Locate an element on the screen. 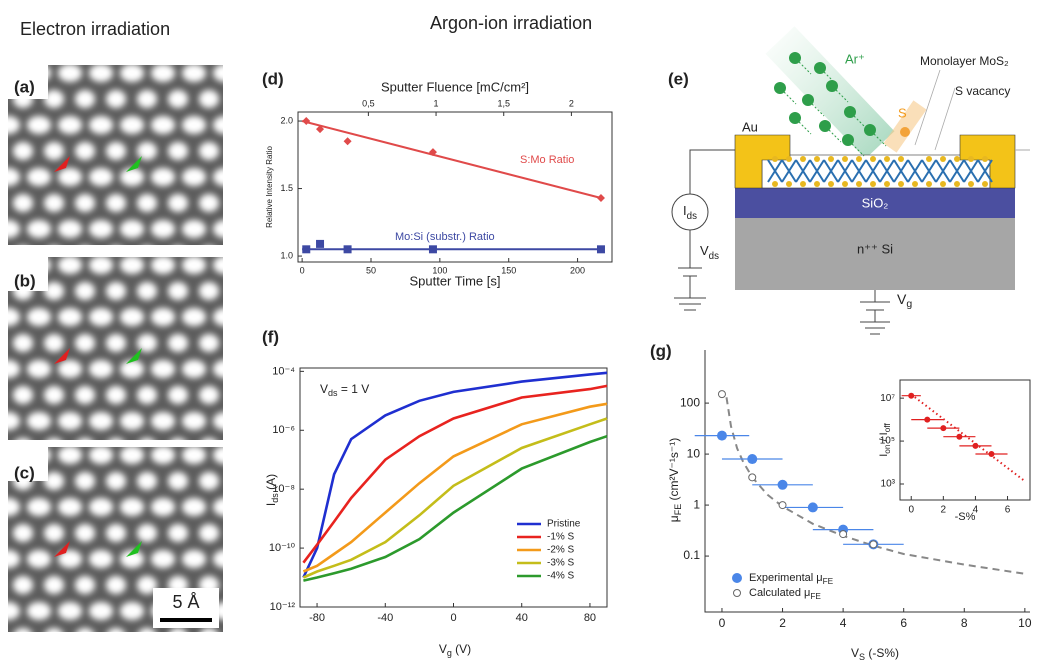 The image size is (1037, 662). sputtered-atom is located at coordinates (905, 132).